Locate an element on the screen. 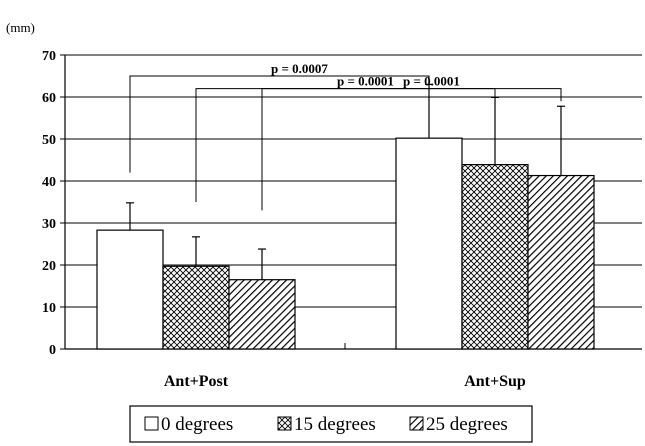 The width and height of the screenshot is (645, 446). y-tick-label-10: 10 is located at coordinates (49, 308).